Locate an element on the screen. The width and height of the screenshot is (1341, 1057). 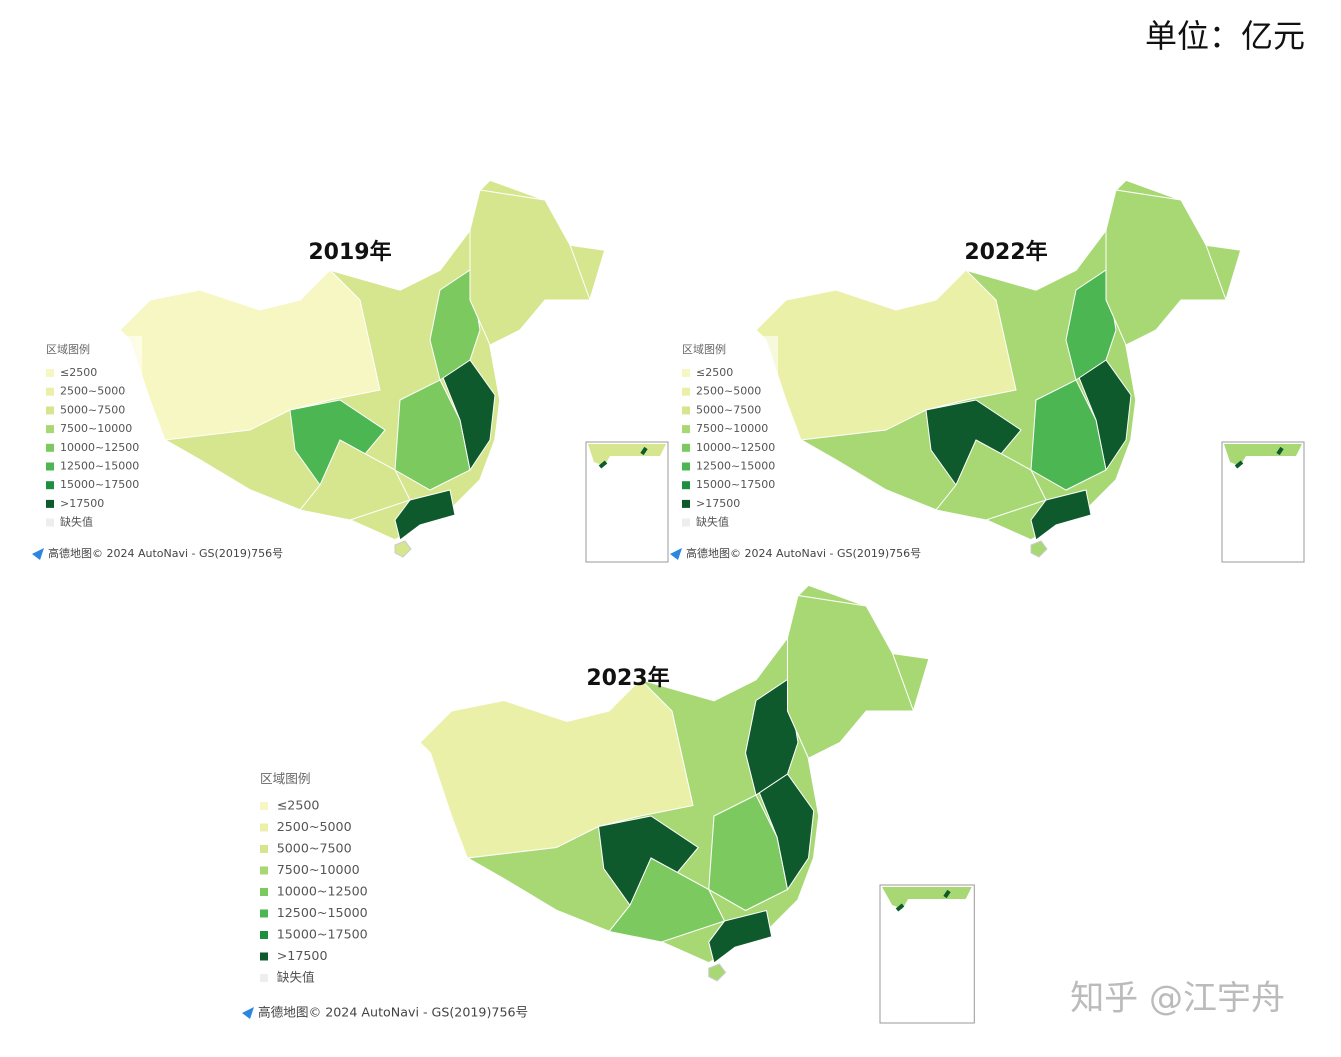
map-title: 2019年 is located at coordinates (349, 252).